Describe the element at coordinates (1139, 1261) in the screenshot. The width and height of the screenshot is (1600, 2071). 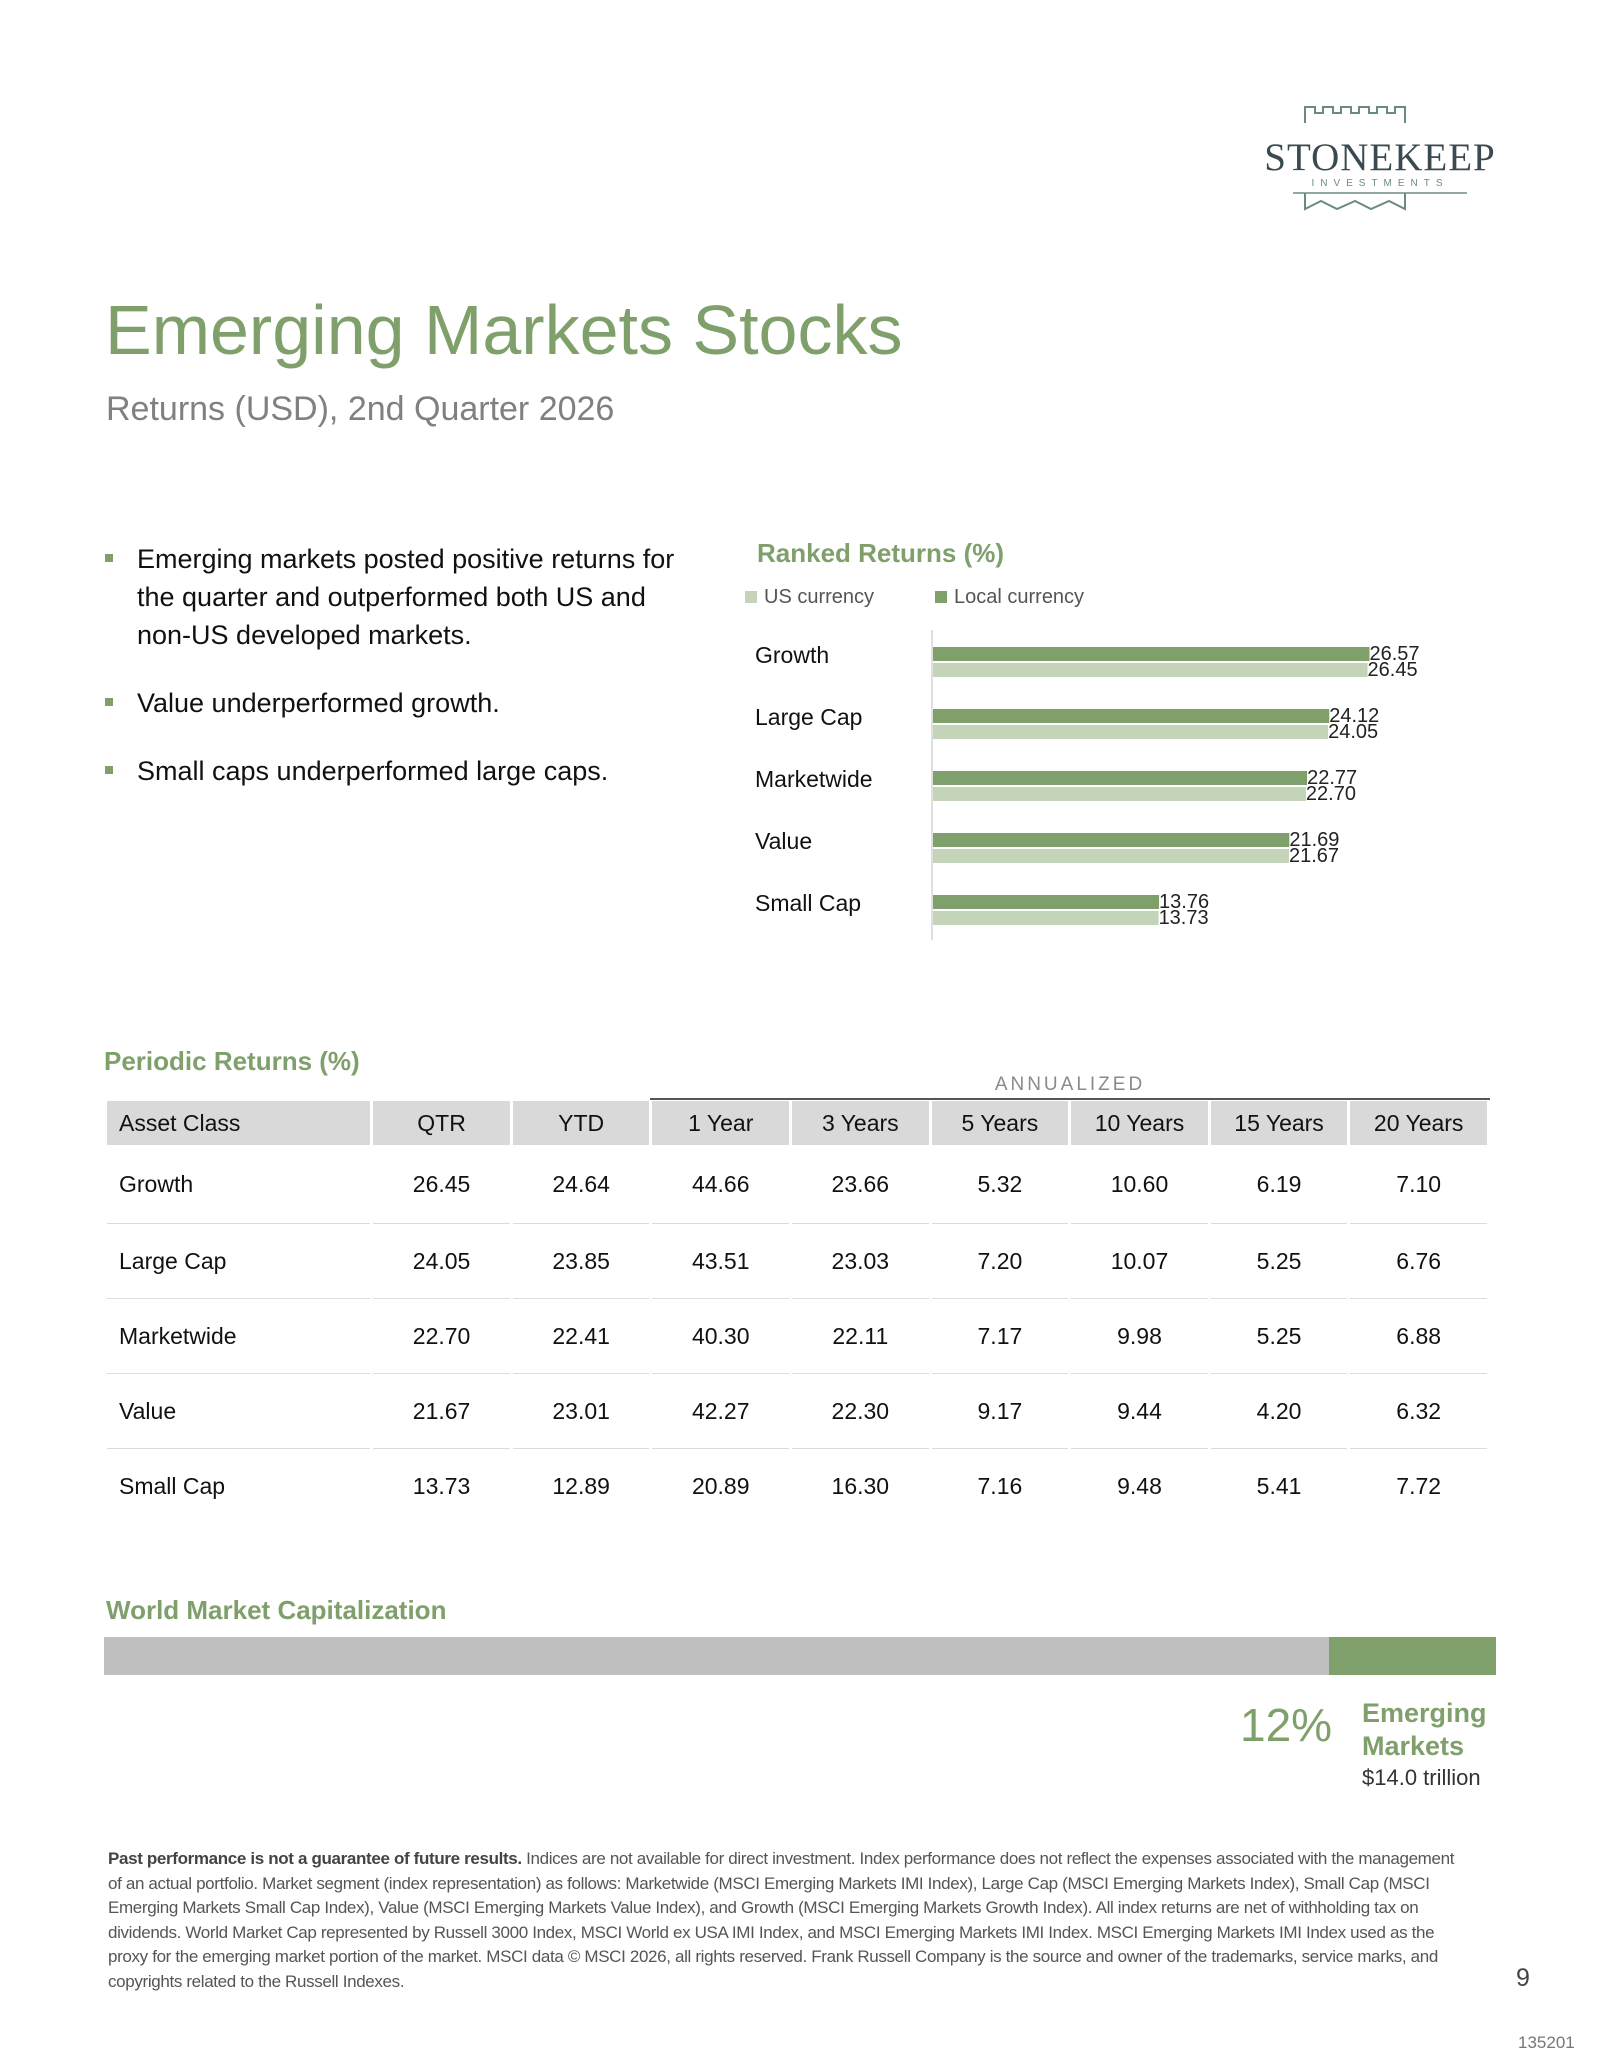
I see `table-cell: 10.07` at that location.